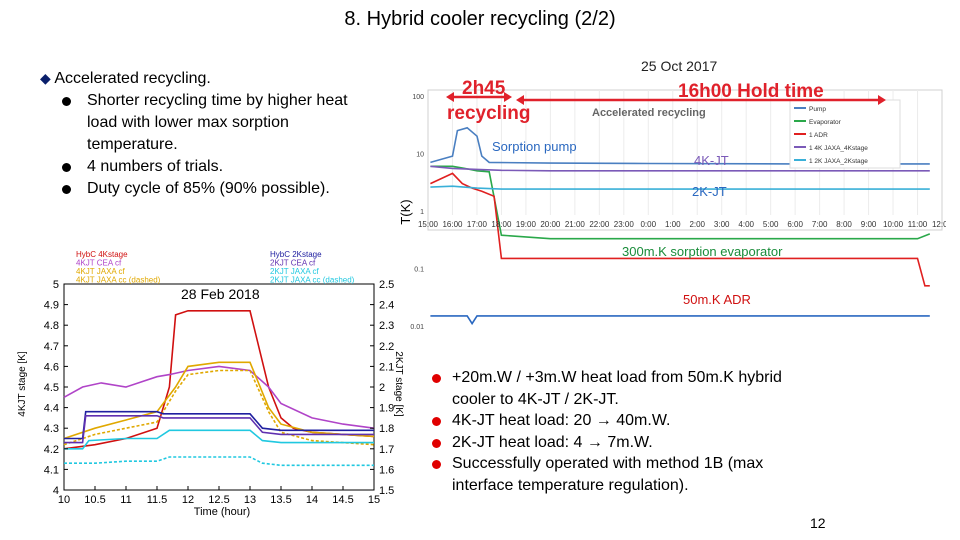 This screenshot has height=540, width=960. What do you see at coordinates (795, 224) in the screenshot?
I see `x-tick-label: 6:00` at bounding box center [795, 224].